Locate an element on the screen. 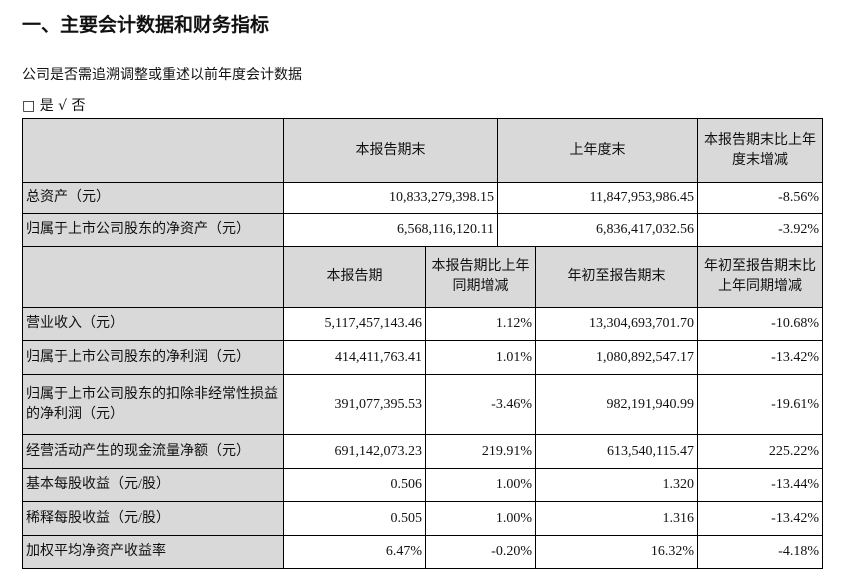 Image resolution: width=842 pixels, height=578 pixels. row-label: 总资产（元） is located at coordinates (153, 198).